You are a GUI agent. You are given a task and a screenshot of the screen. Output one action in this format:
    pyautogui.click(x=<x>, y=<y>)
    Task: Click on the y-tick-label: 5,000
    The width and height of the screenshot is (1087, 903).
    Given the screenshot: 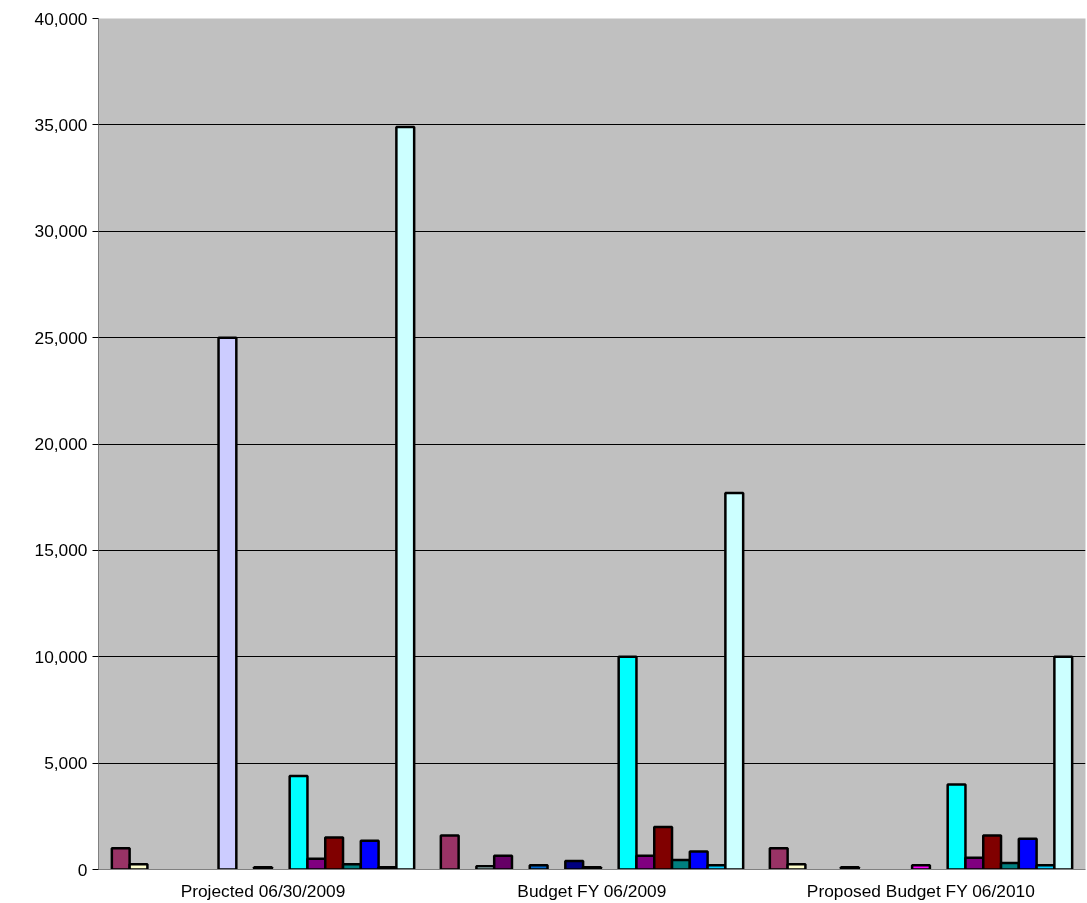 What is the action you would take?
    pyautogui.click(x=66, y=763)
    